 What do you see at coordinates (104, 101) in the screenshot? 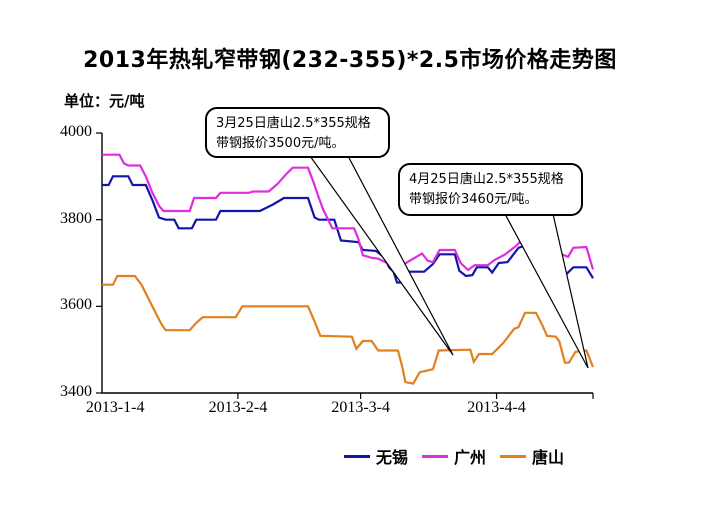
I see `unit-label: 单位：元/吨` at bounding box center [104, 101].